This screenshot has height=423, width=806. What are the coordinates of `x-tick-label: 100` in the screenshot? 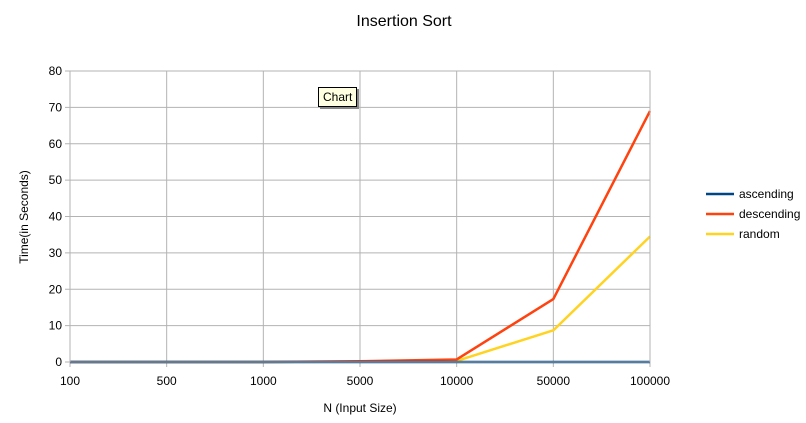 It's located at (70, 381).